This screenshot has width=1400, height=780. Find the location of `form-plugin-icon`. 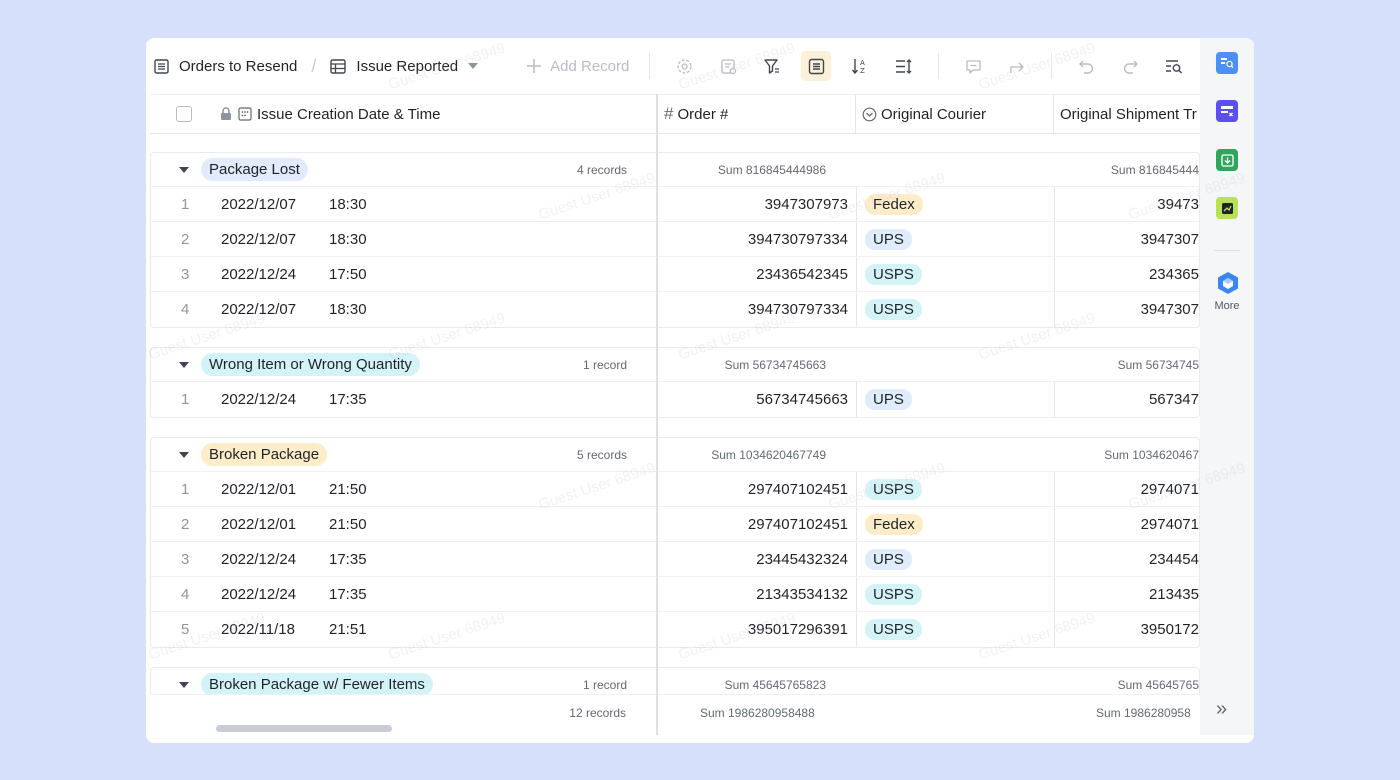

form-plugin-icon is located at coordinates (1227, 111).